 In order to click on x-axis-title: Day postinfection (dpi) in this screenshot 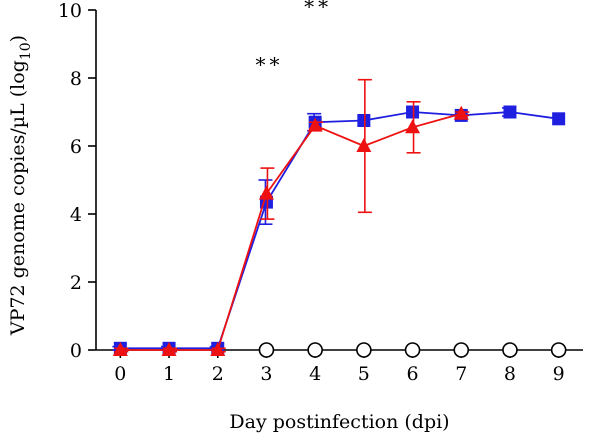, I will do `click(339, 422)`.